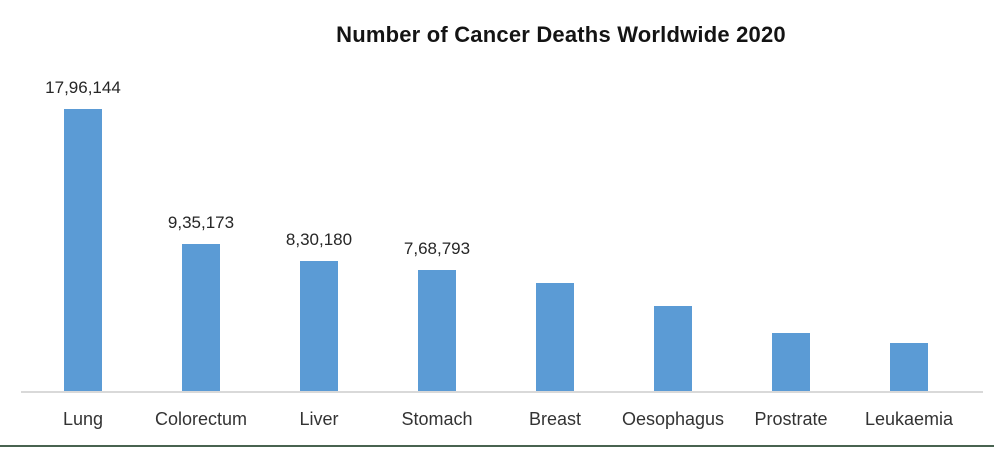 Image resolution: width=994 pixels, height=449 pixels. I want to click on x-axis-tick-label: Stomach, so click(437, 419).